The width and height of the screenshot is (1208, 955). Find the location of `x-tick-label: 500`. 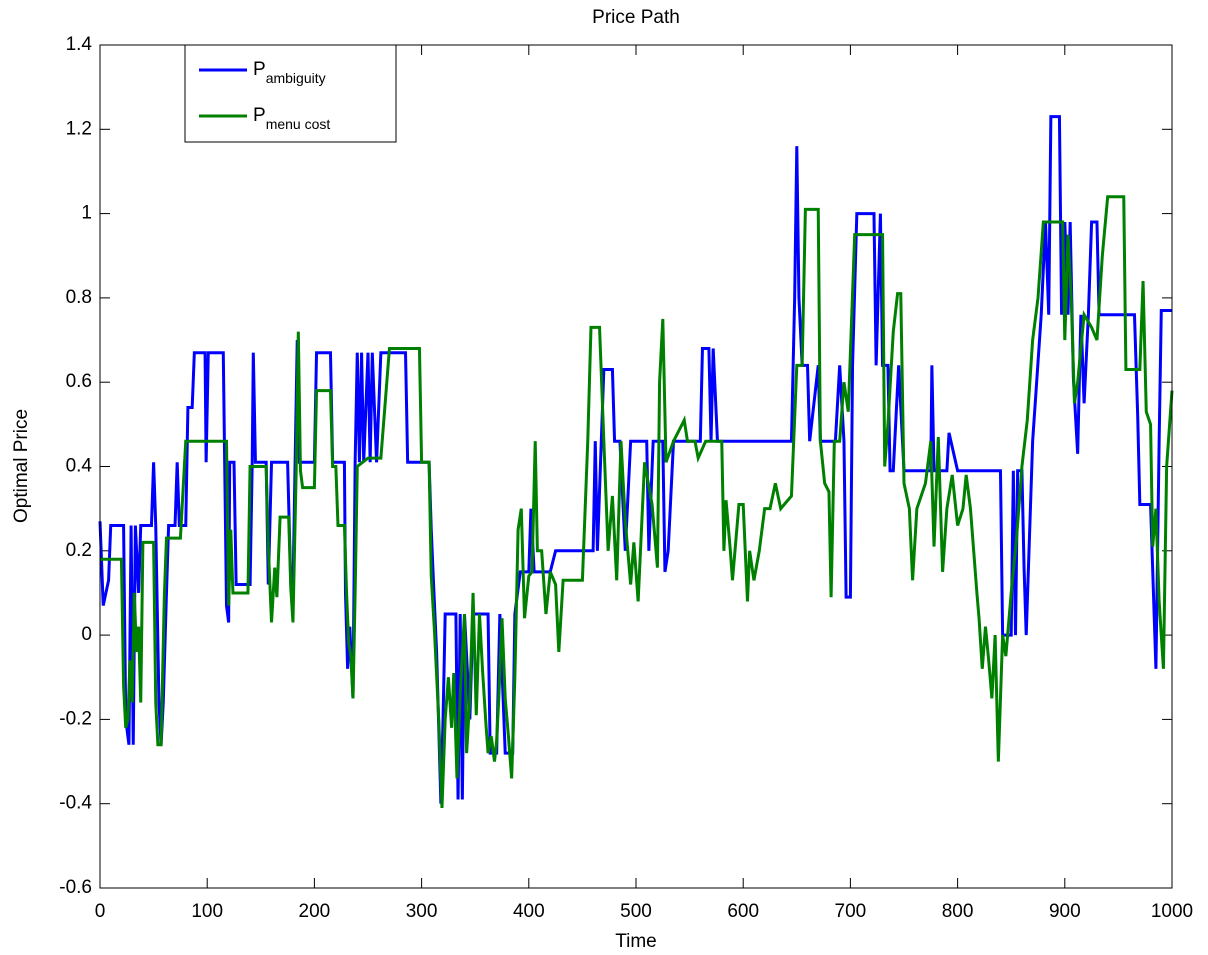

x-tick-label: 500 is located at coordinates (636, 911).